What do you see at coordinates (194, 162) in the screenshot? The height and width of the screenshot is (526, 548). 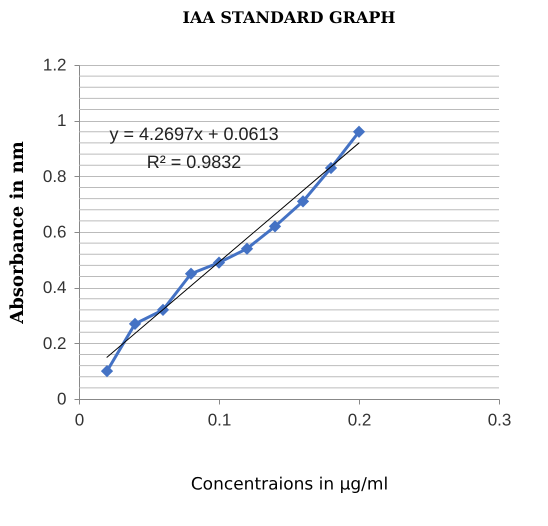 I see `annotation: R² = 0.9832` at bounding box center [194, 162].